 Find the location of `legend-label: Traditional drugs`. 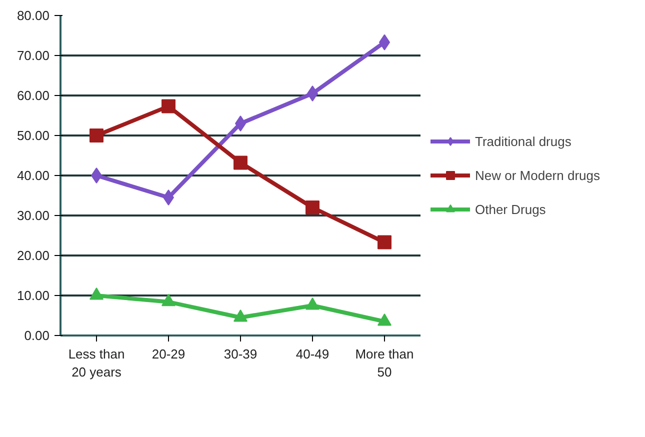

legend-label: Traditional drugs is located at coordinates (523, 141).